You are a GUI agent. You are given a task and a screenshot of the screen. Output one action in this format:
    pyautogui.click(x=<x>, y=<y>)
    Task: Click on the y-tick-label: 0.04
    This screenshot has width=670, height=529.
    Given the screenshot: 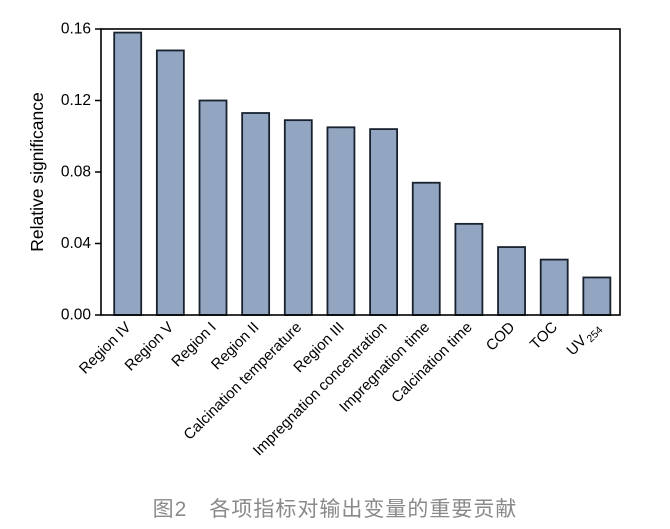 What is the action you would take?
    pyautogui.click(x=76, y=243)
    